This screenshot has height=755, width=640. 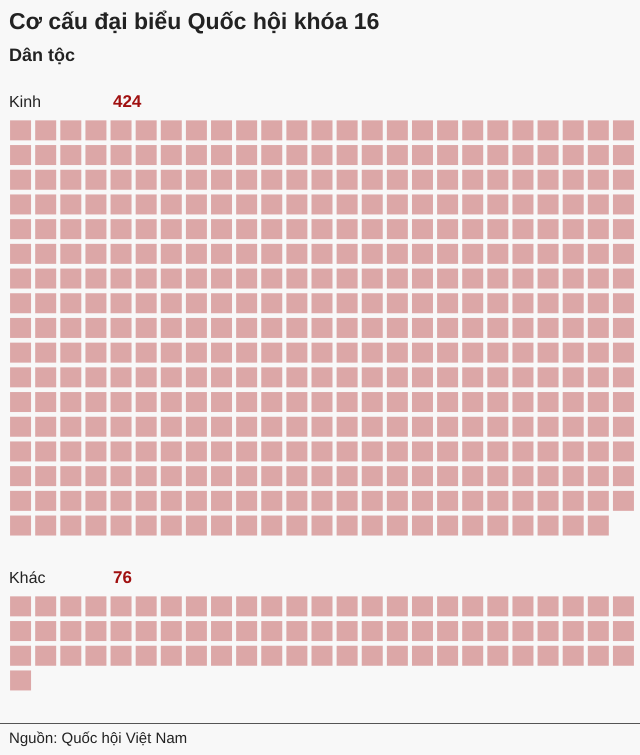 What do you see at coordinates (127, 102) in the screenshot?
I see `data-label: 424` at bounding box center [127, 102].